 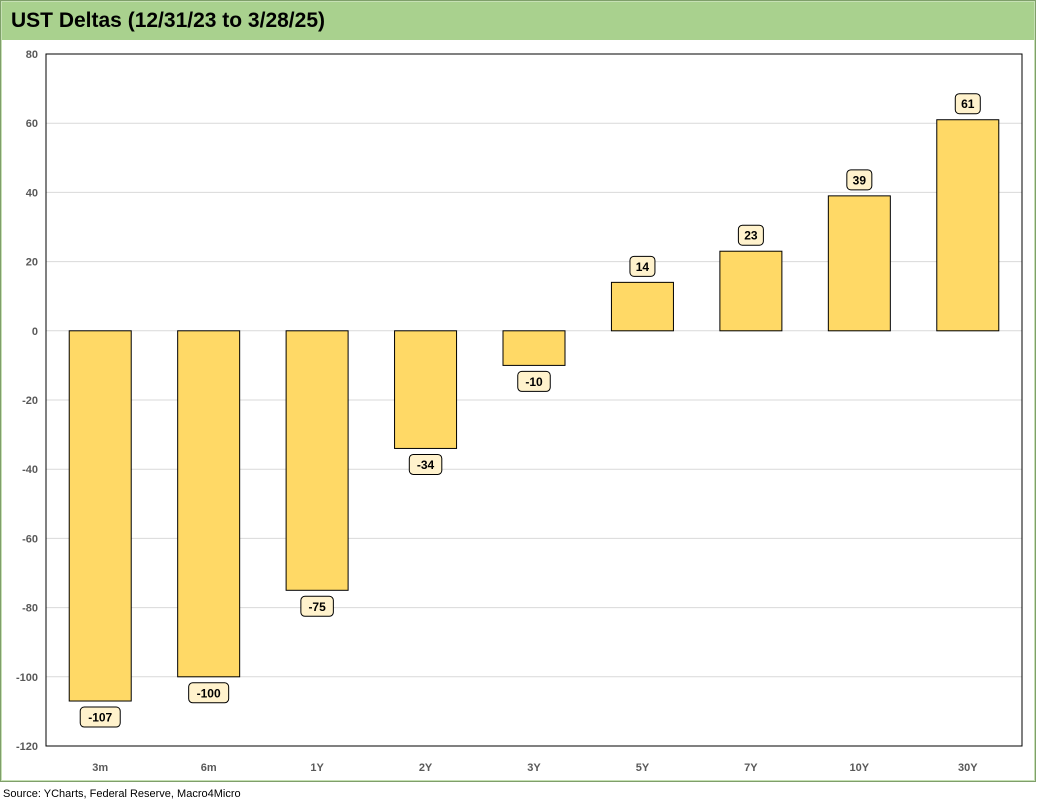 What do you see at coordinates (643, 768) in the screenshot?
I see `x-tick-label: 5Y` at bounding box center [643, 768].